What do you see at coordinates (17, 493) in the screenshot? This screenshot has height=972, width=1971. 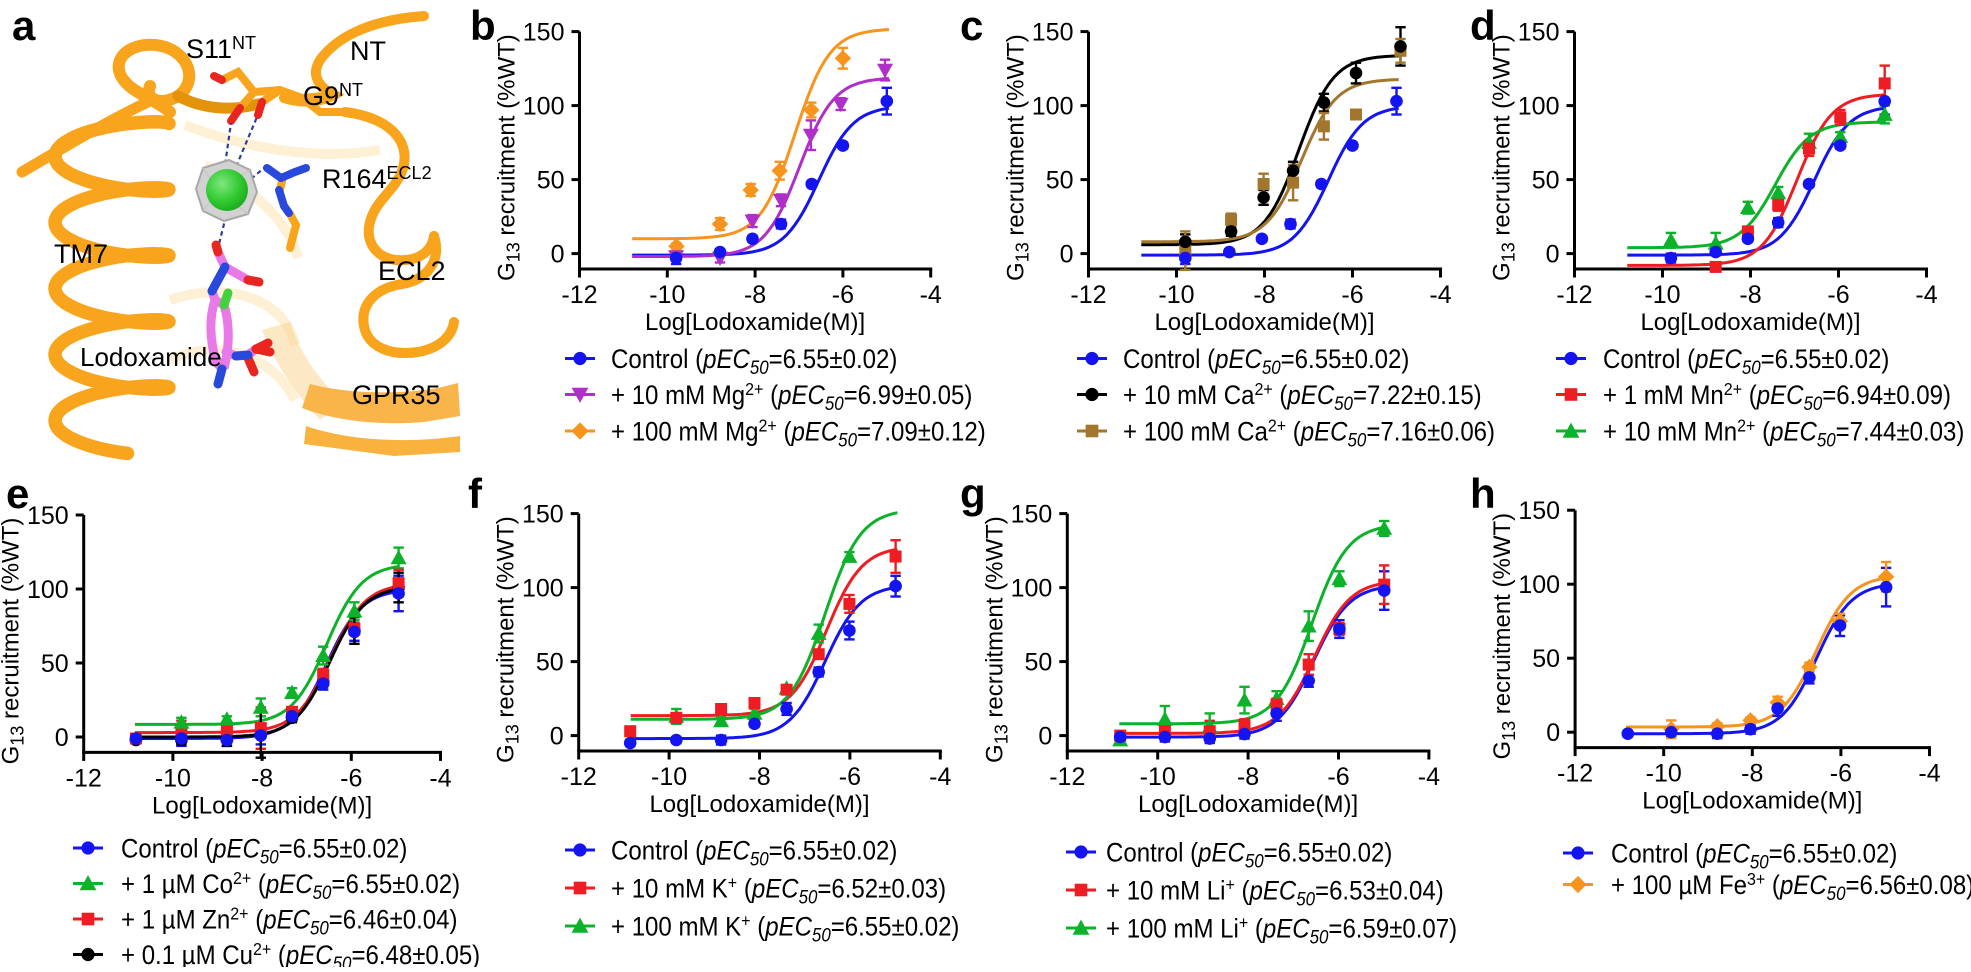 I see `svg-text: e` at bounding box center [17, 493].